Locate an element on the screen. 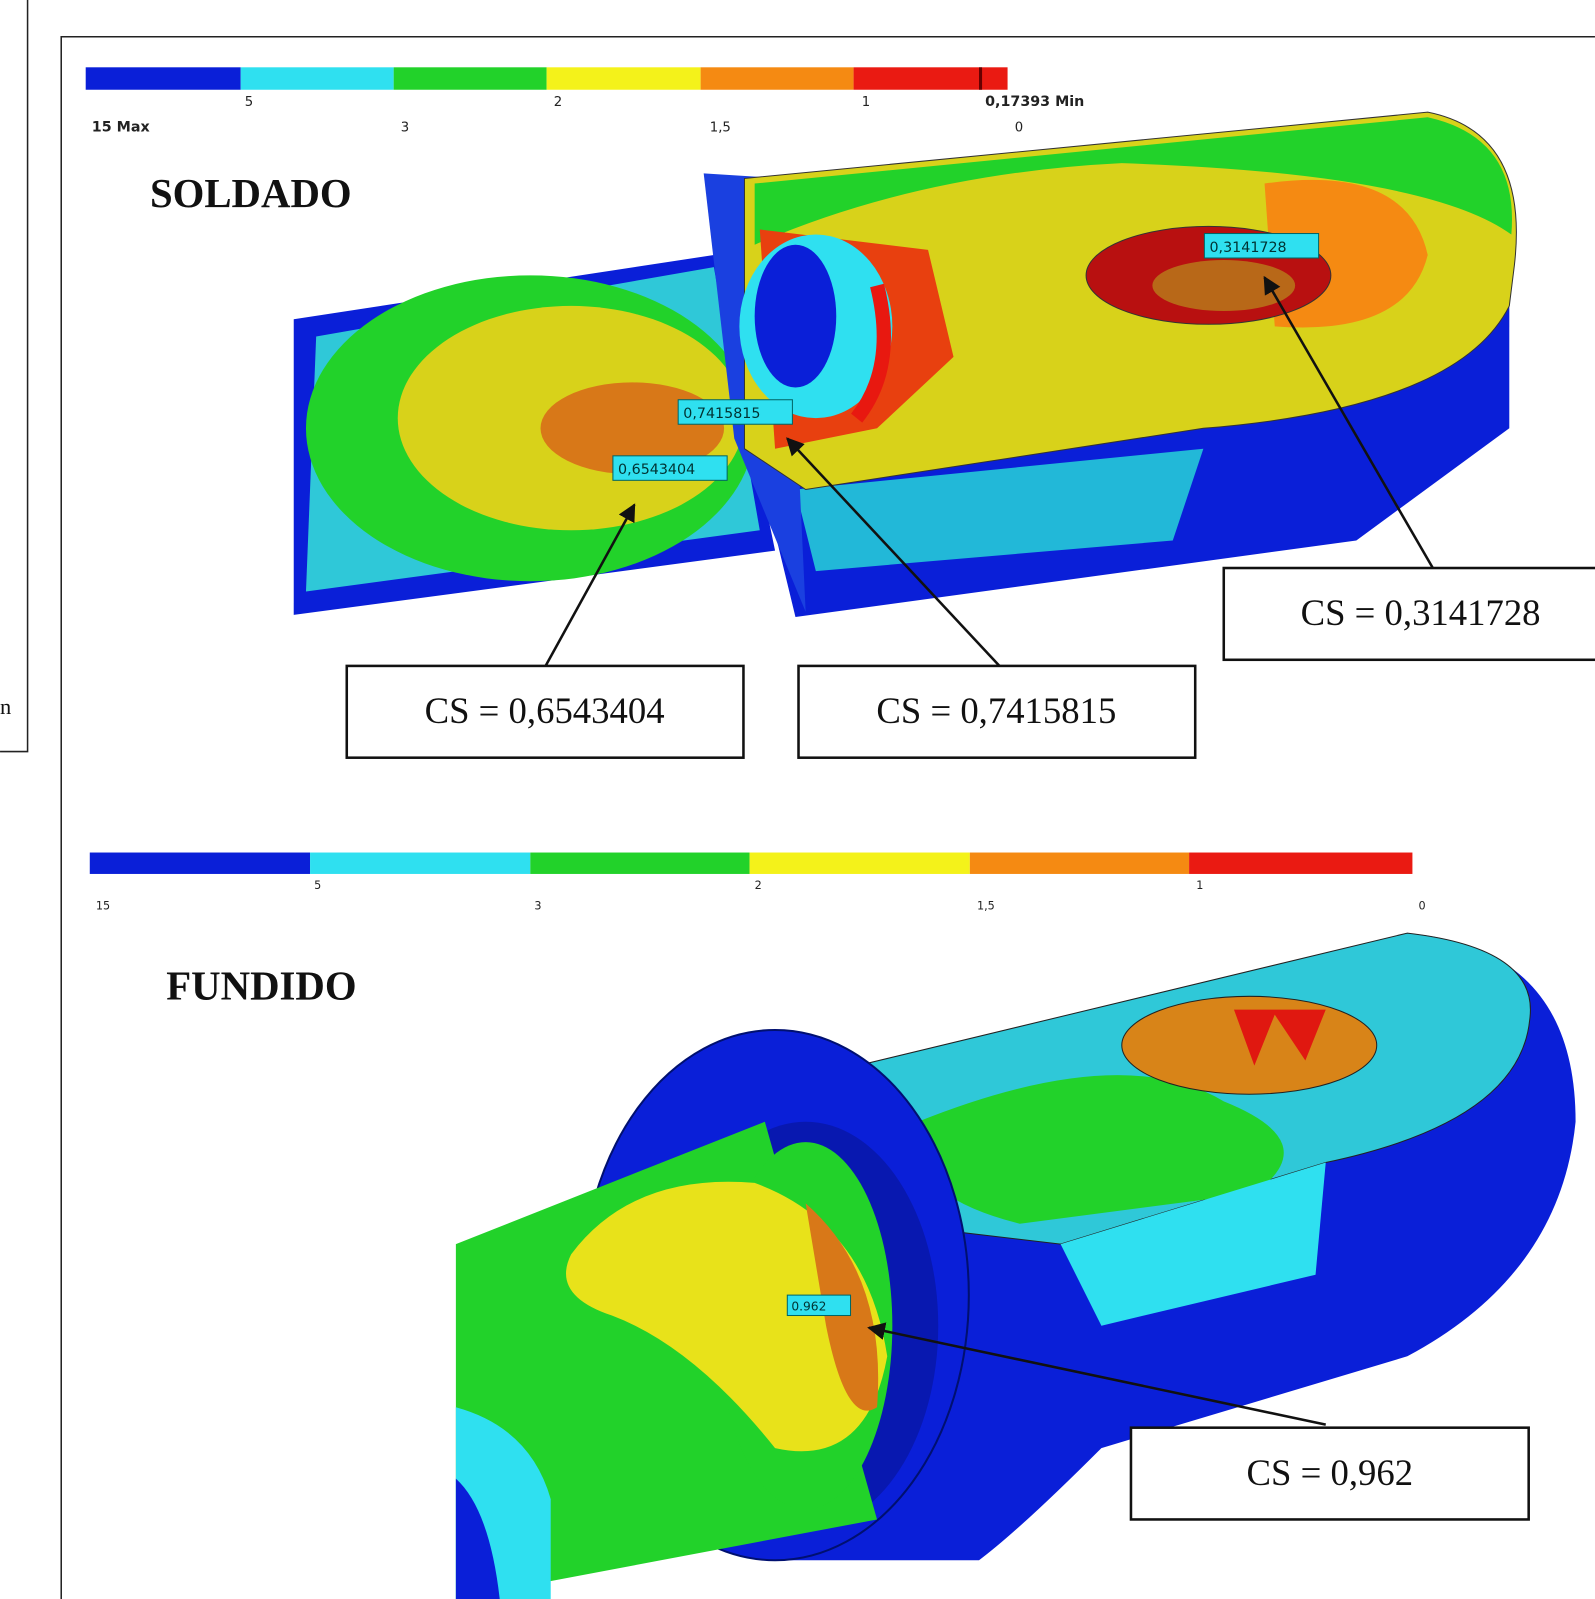 The width and height of the screenshot is (1595, 1599). probe-label: 0,3141728 is located at coordinates (1247, 248).